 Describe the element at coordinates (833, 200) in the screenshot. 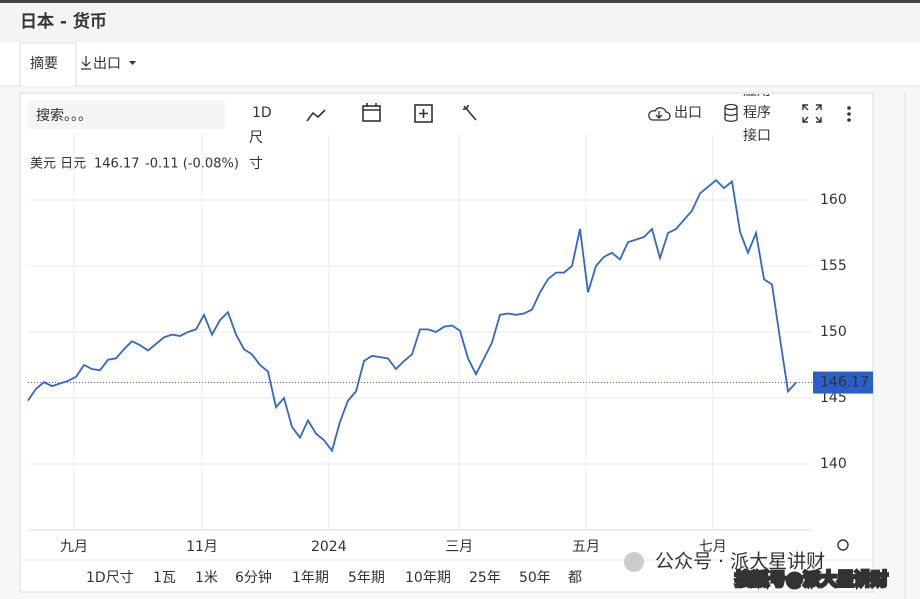

I see `y-tick-label: 160` at that location.